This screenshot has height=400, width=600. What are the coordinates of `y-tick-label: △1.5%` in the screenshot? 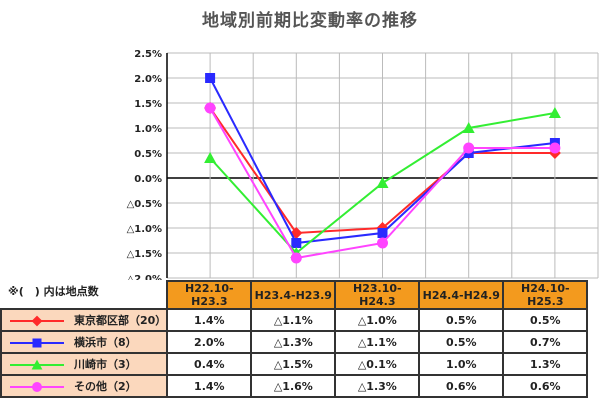 It's located at (144, 254).